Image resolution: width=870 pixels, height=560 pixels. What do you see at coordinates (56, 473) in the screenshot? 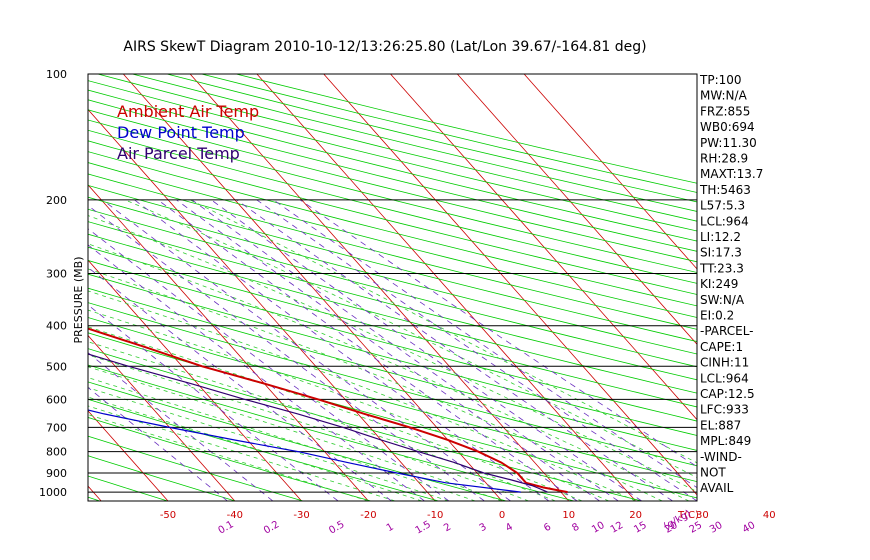
I see `pressure-tick-label: 900` at bounding box center [56, 473].